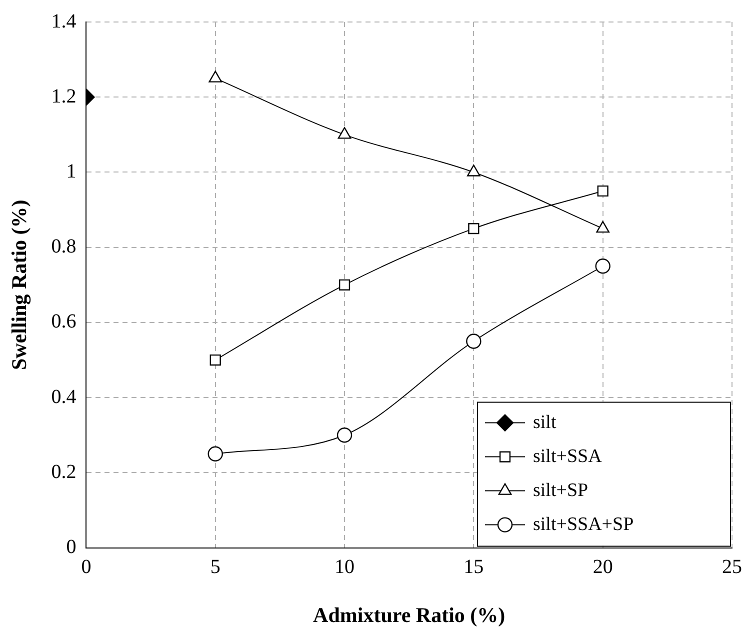 This screenshot has width=750, height=637. I want to click on y-tick-label: 0.2, so click(63, 471).